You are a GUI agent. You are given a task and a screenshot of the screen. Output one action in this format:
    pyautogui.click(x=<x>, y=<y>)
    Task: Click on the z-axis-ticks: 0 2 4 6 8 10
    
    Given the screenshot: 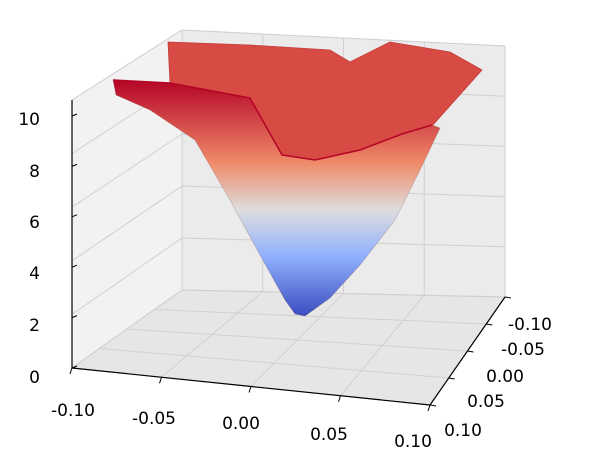 What is the action you would take?
    pyautogui.click(x=48, y=249)
    